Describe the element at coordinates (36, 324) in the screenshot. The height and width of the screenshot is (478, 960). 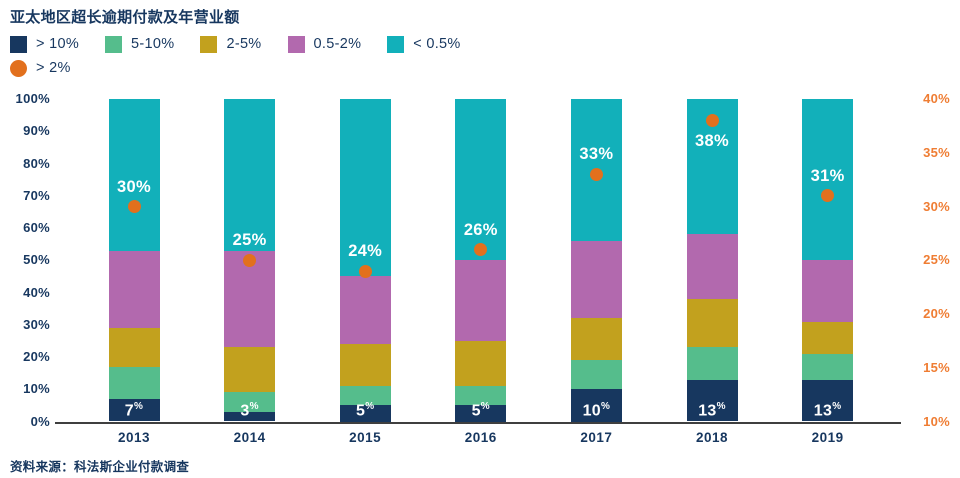
I see `y-axis-left-tick-label: 30%` at that location.